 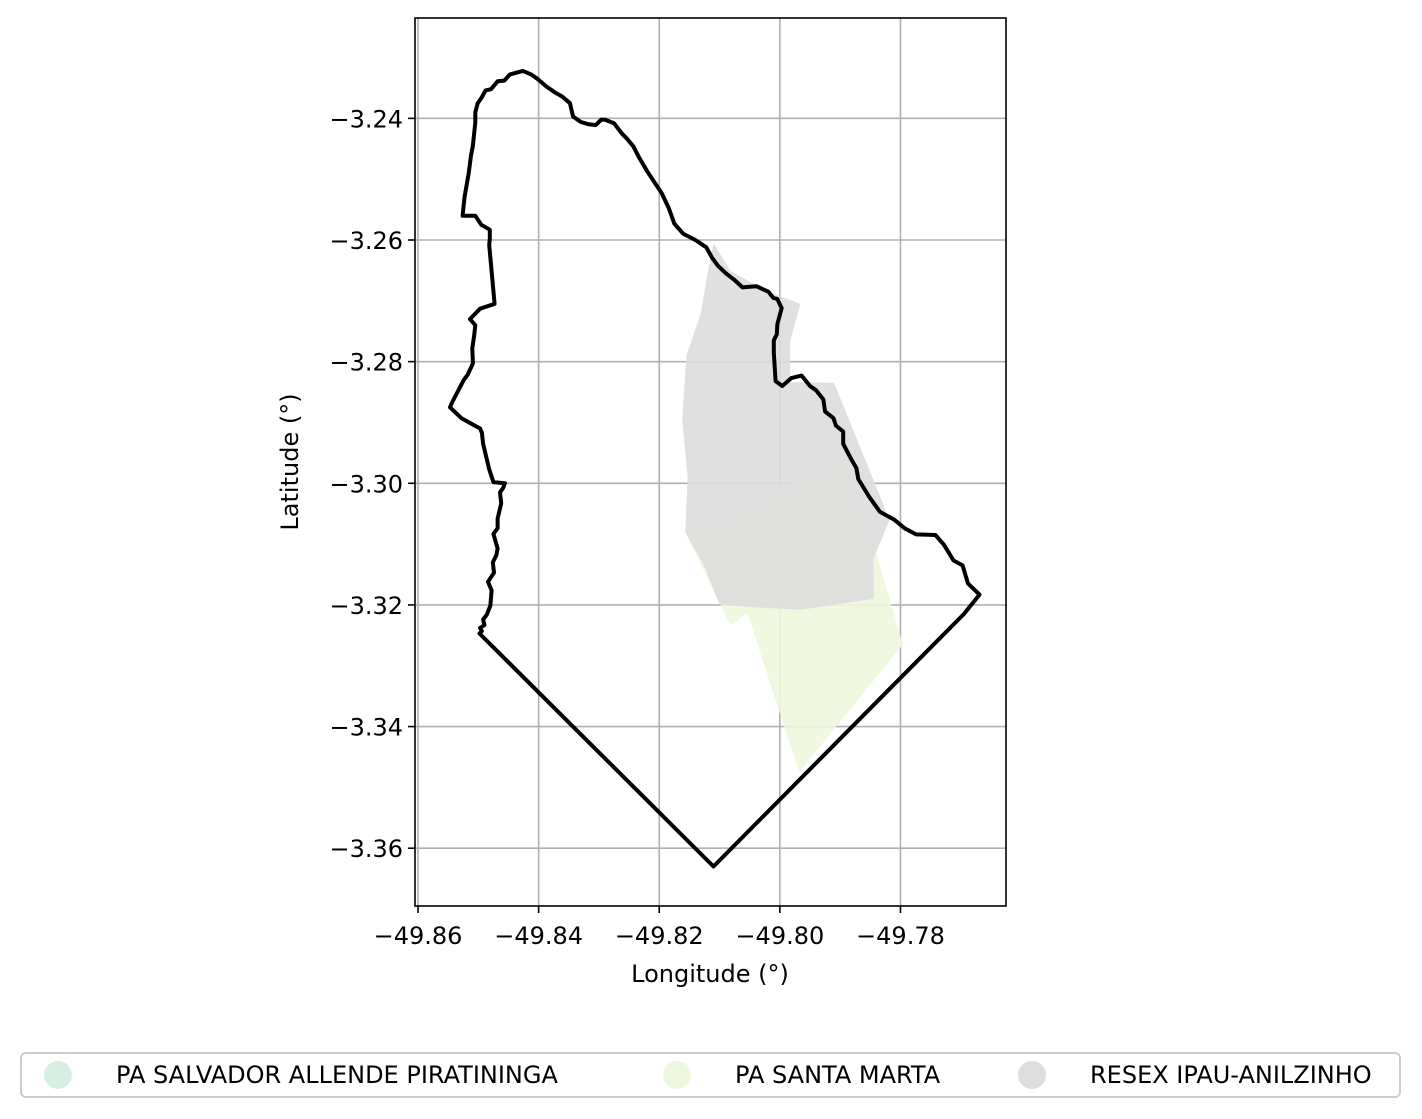 I want to click on x-axis: −49.86 −49.84 −49.82 −49.80 −49.78, so click(x=659, y=928).